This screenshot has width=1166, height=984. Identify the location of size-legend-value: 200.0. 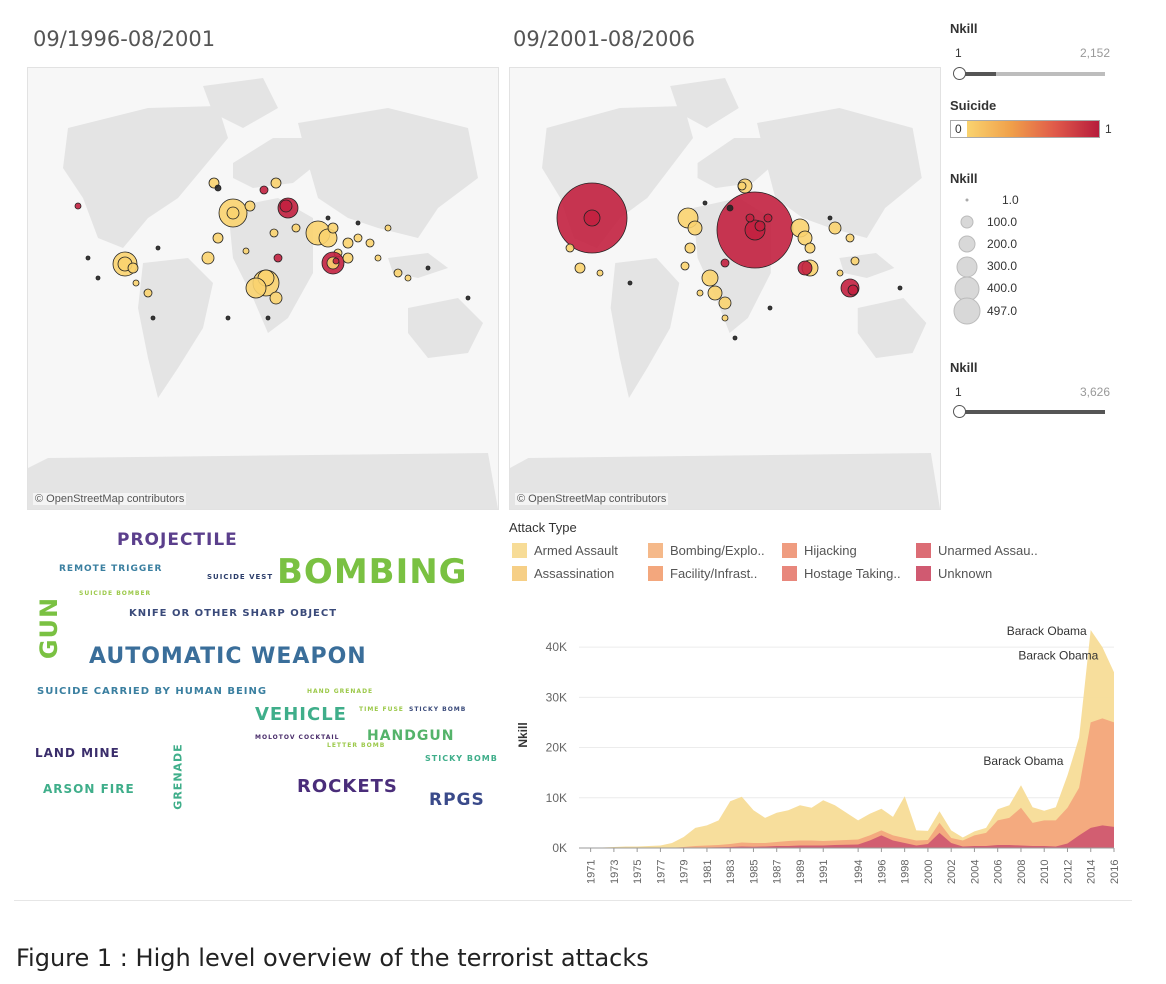
(1002, 244).